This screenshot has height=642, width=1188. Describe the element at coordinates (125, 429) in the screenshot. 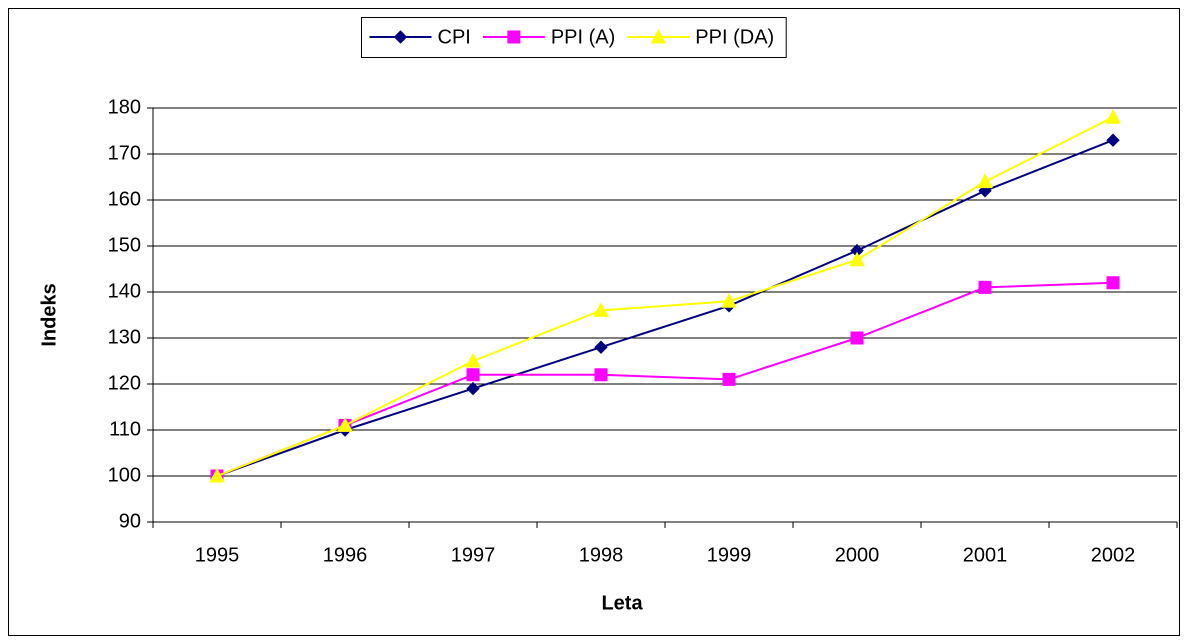

I see `y-tick-label: 110` at that location.